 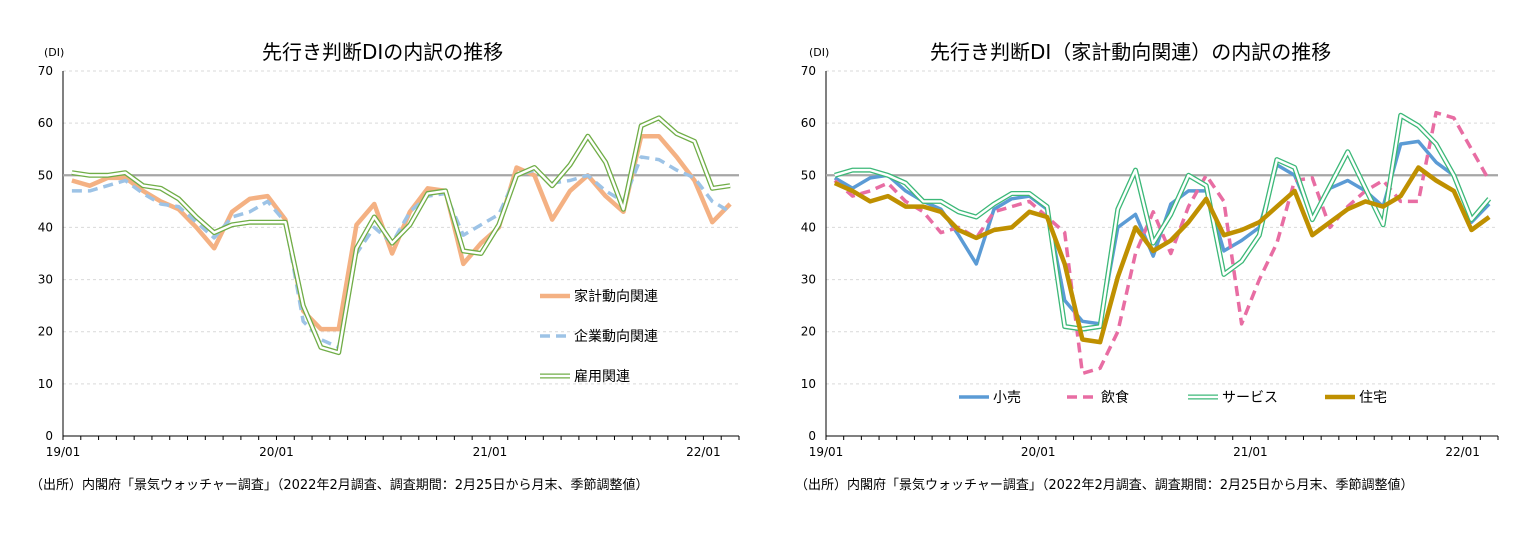 I want to click on chart-title: 先行き判断DI（家計動向関連）の内訳の推移, so click(x=1131, y=52).